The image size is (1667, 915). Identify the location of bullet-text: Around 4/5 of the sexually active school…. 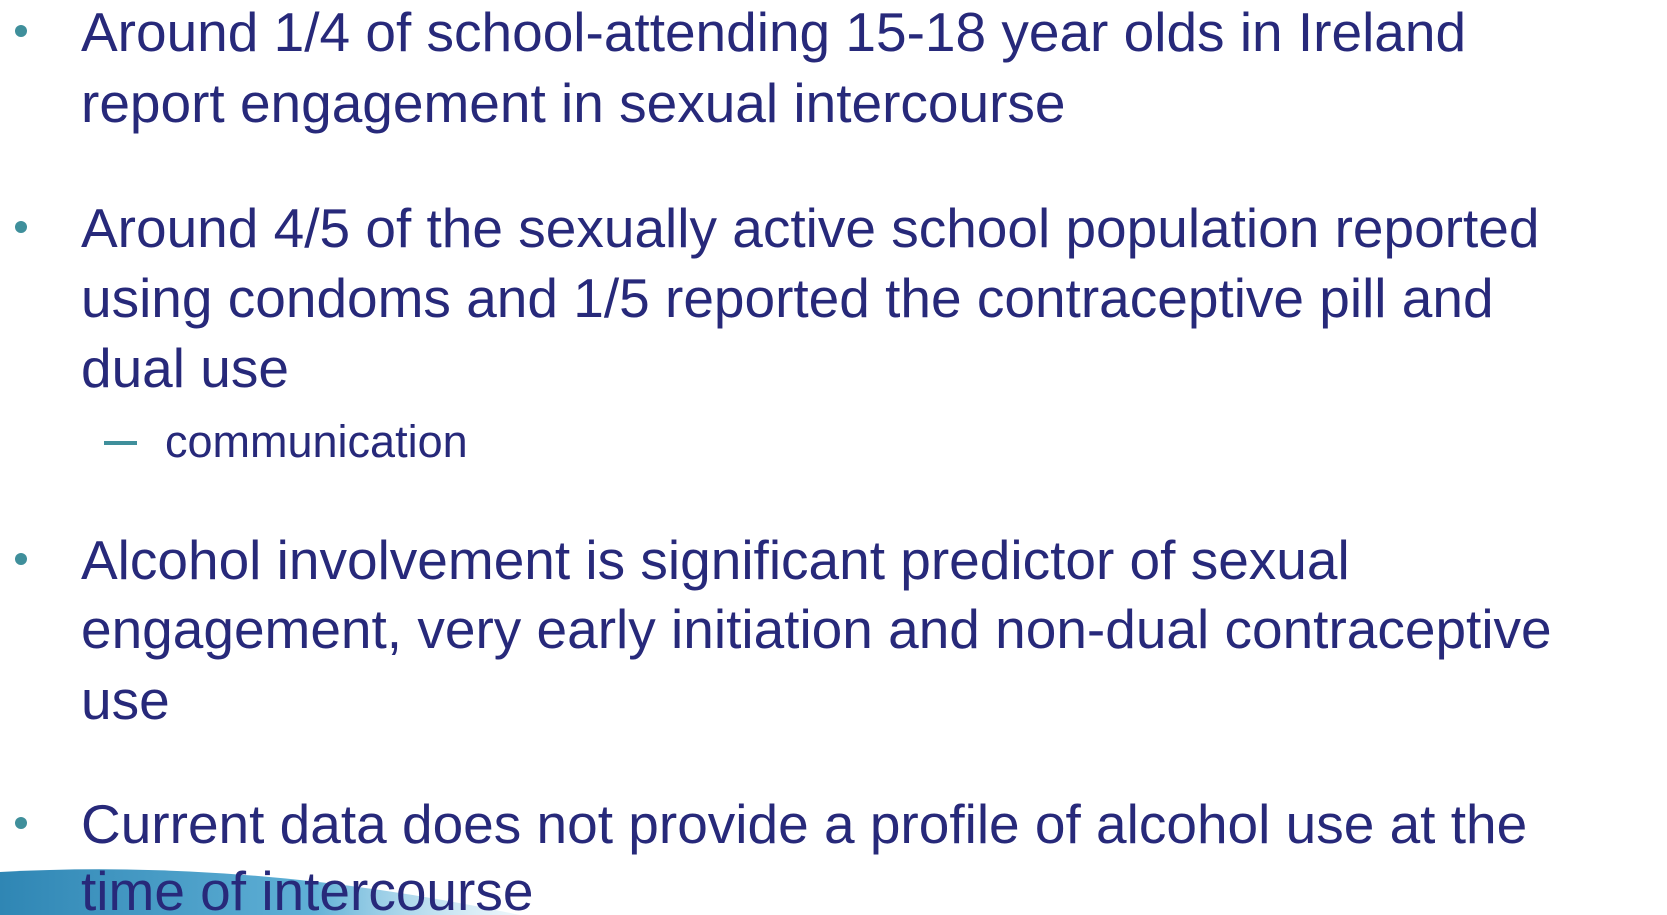
(810, 228).